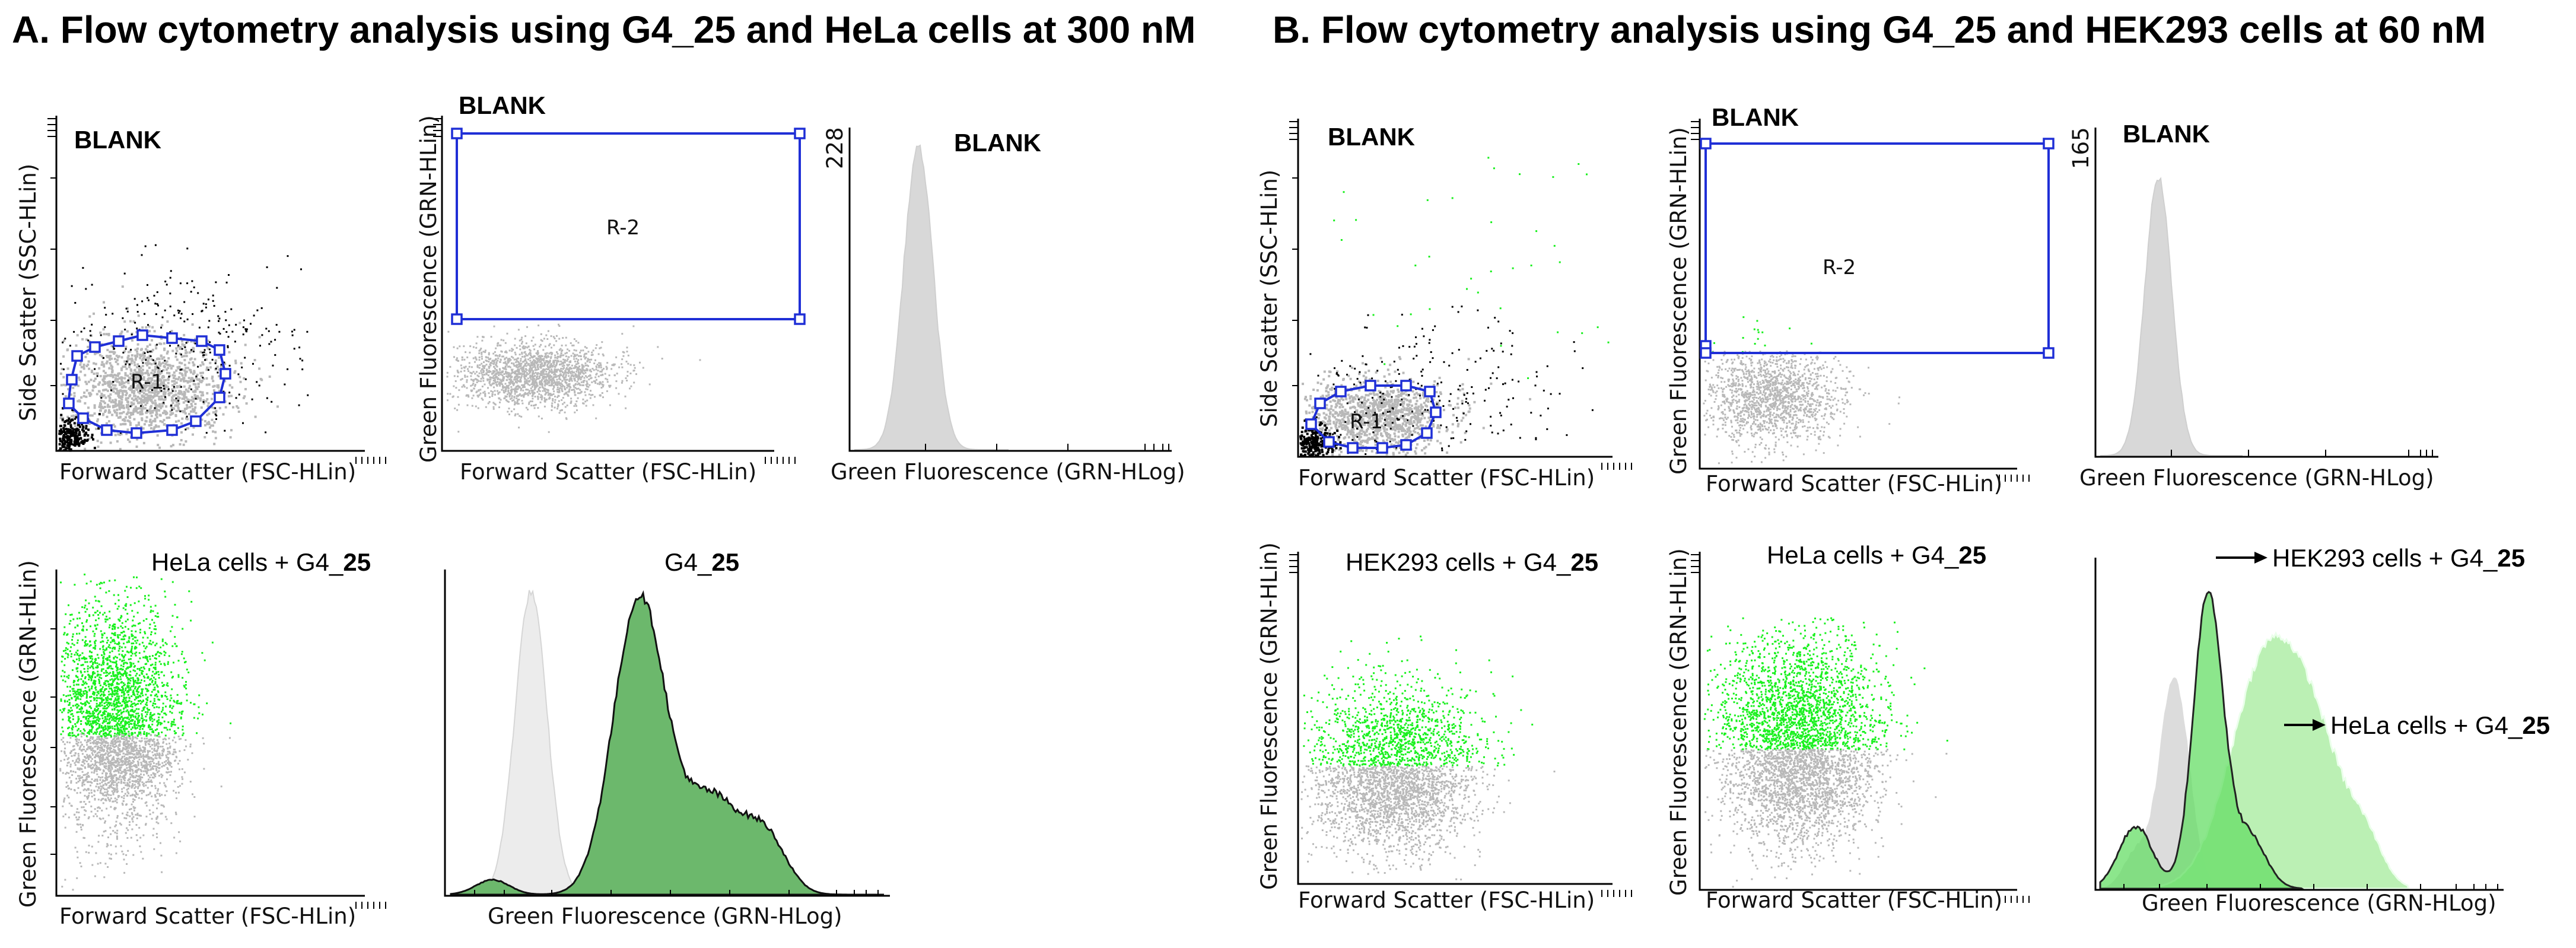 The height and width of the screenshot is (948, 2576). I want to click on b2-region-label: R-2, so click(1839, 267).